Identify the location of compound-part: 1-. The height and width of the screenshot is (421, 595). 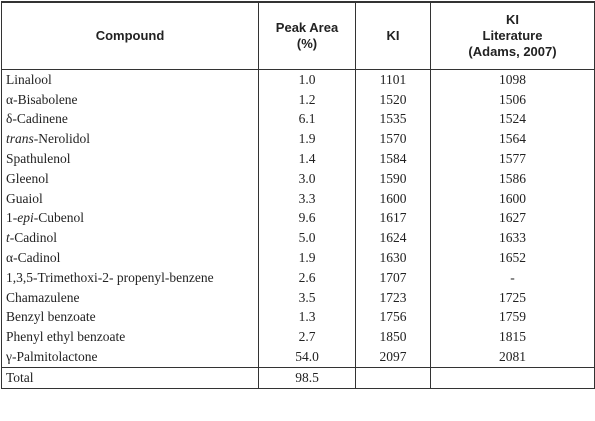
(12, 218).